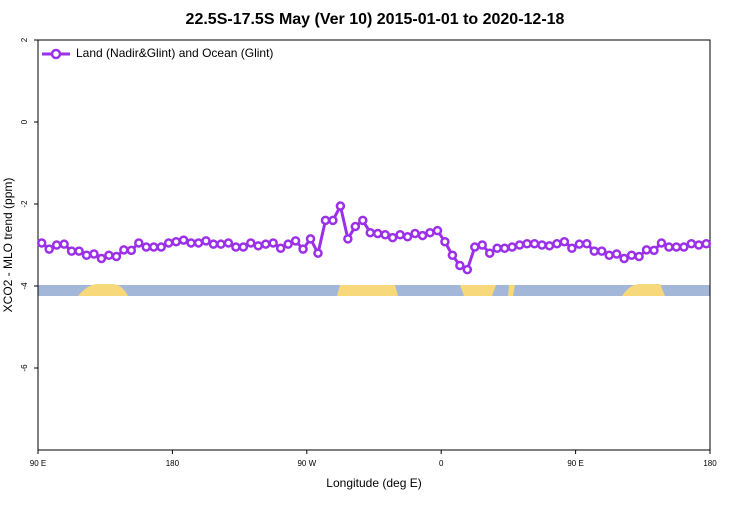 The image size is (750, 505). Describe the element at coordinates (24, 368) in the screenshot. I see `y-tick-label: -6` at that location.